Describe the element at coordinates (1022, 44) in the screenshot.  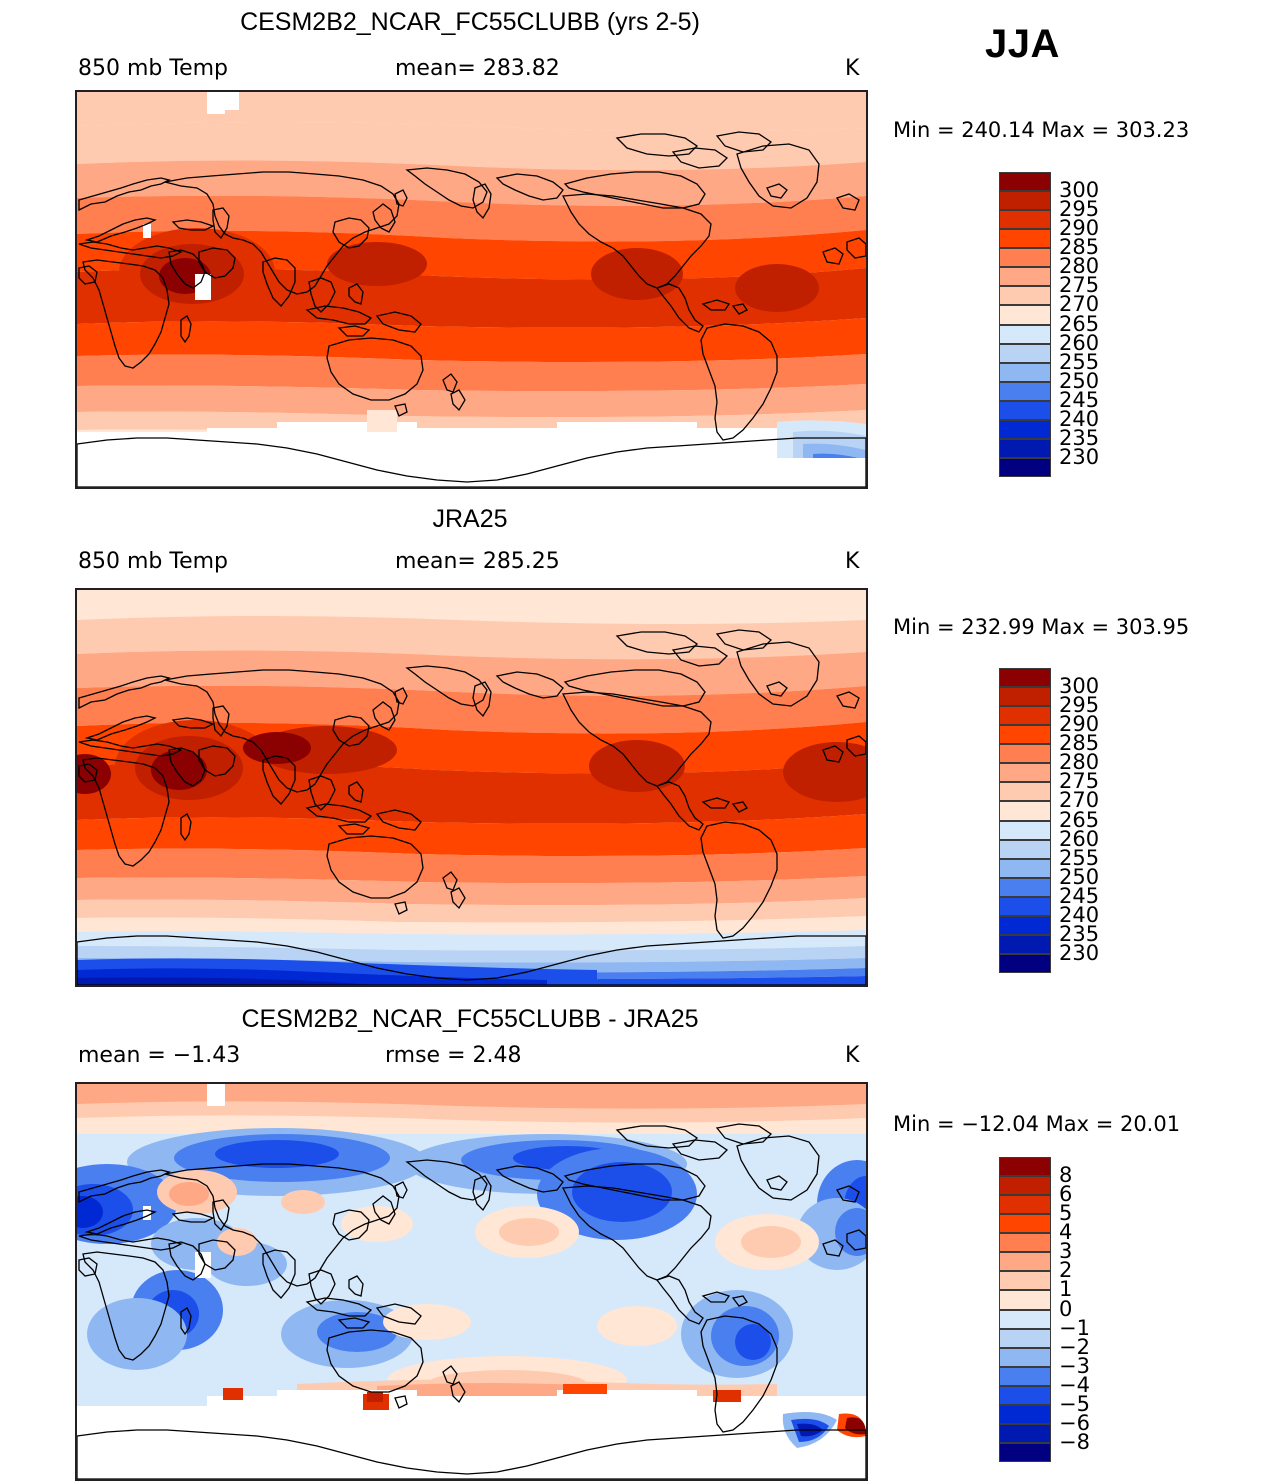
I see `season-label: JJA` at that location.